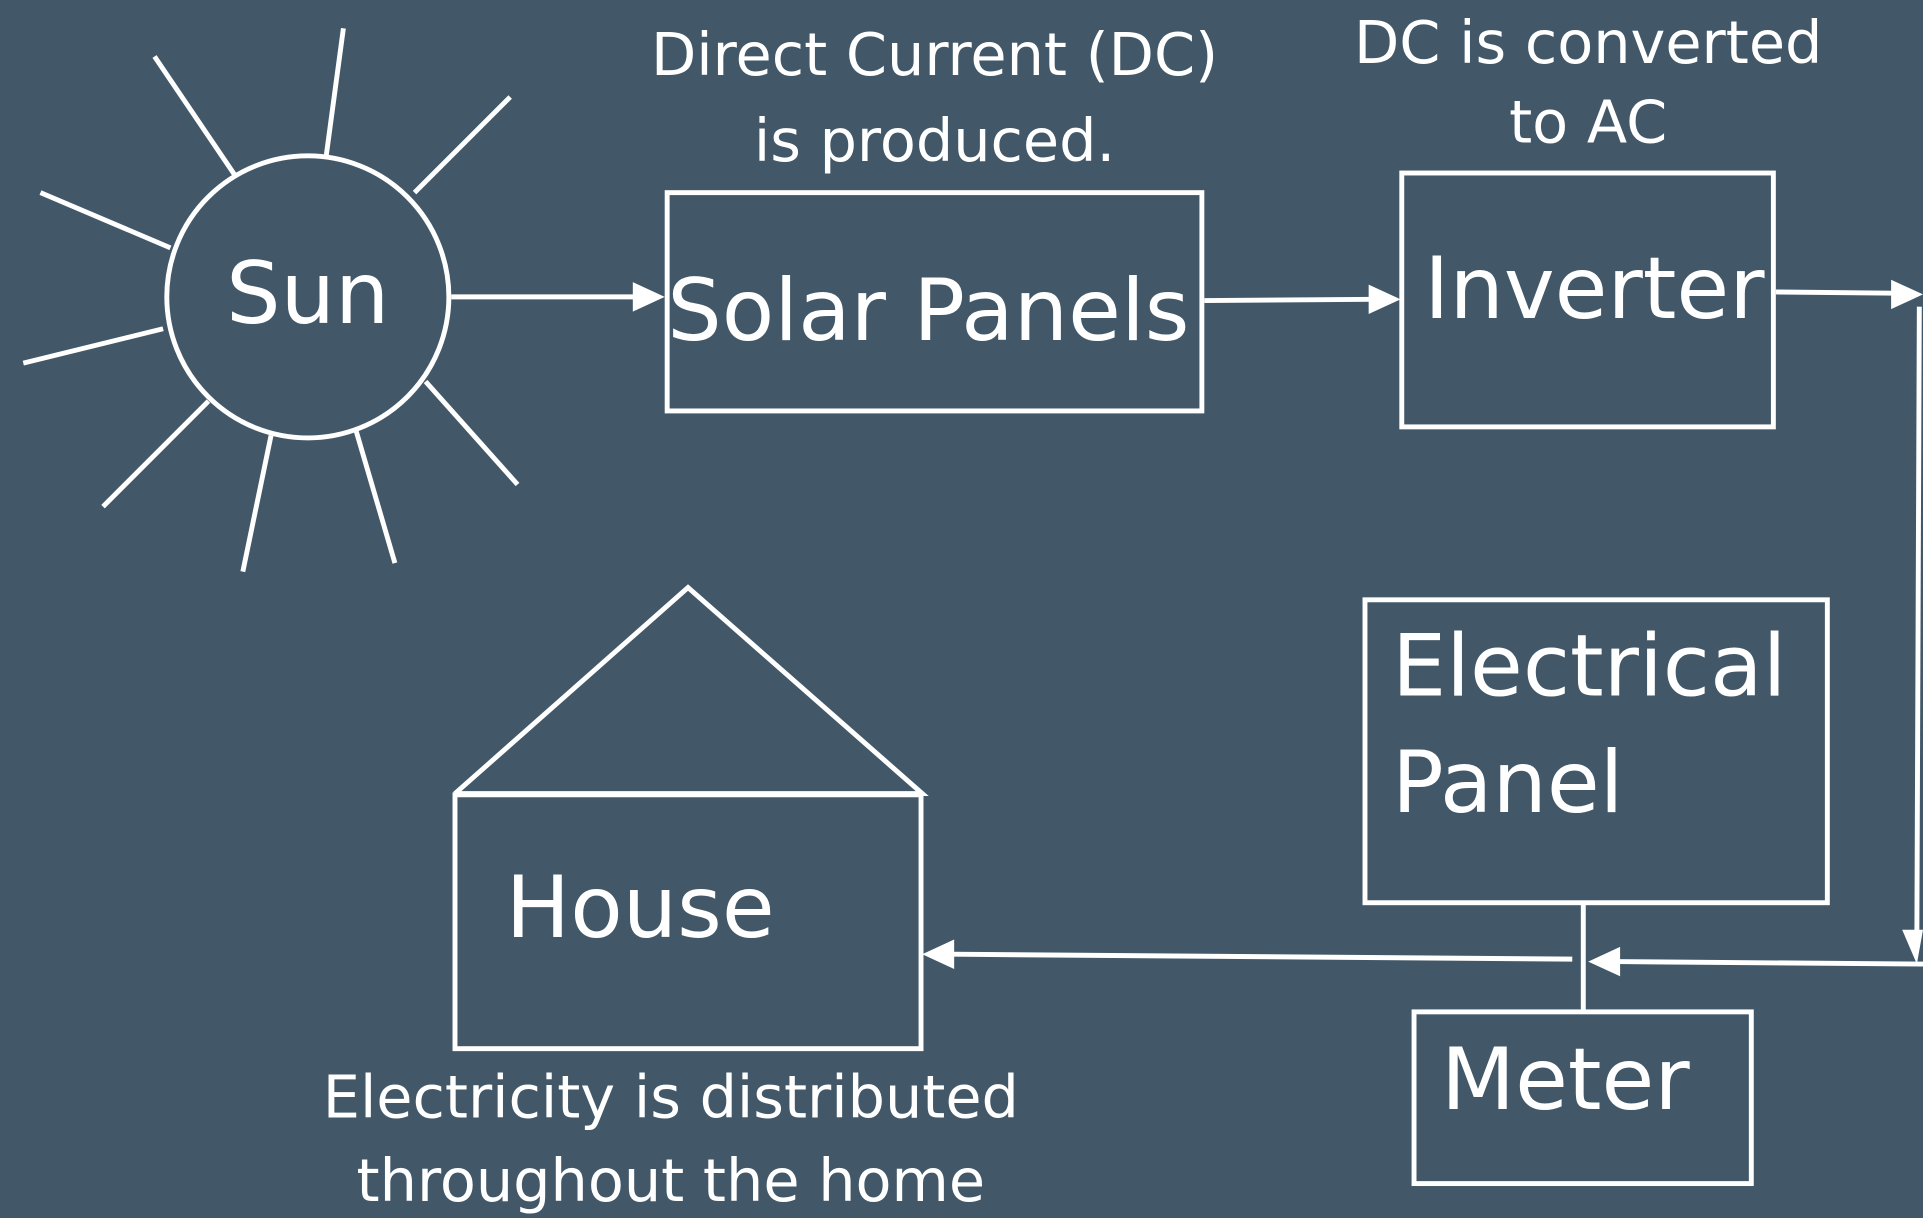 Image resolution: width=1923 pixels, height=1218 pixels. I want to click on house-label: House, so click(640, 908).